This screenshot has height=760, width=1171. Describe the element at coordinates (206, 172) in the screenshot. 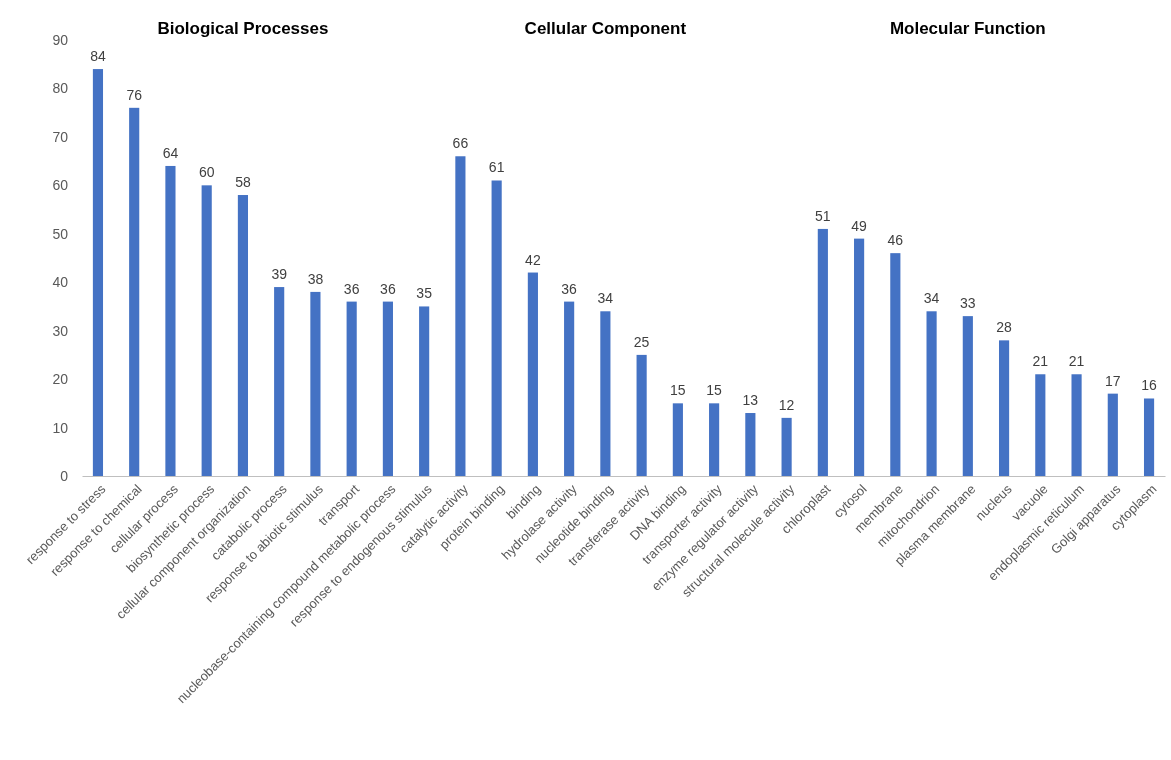

I see `data-label: 60` at that location.